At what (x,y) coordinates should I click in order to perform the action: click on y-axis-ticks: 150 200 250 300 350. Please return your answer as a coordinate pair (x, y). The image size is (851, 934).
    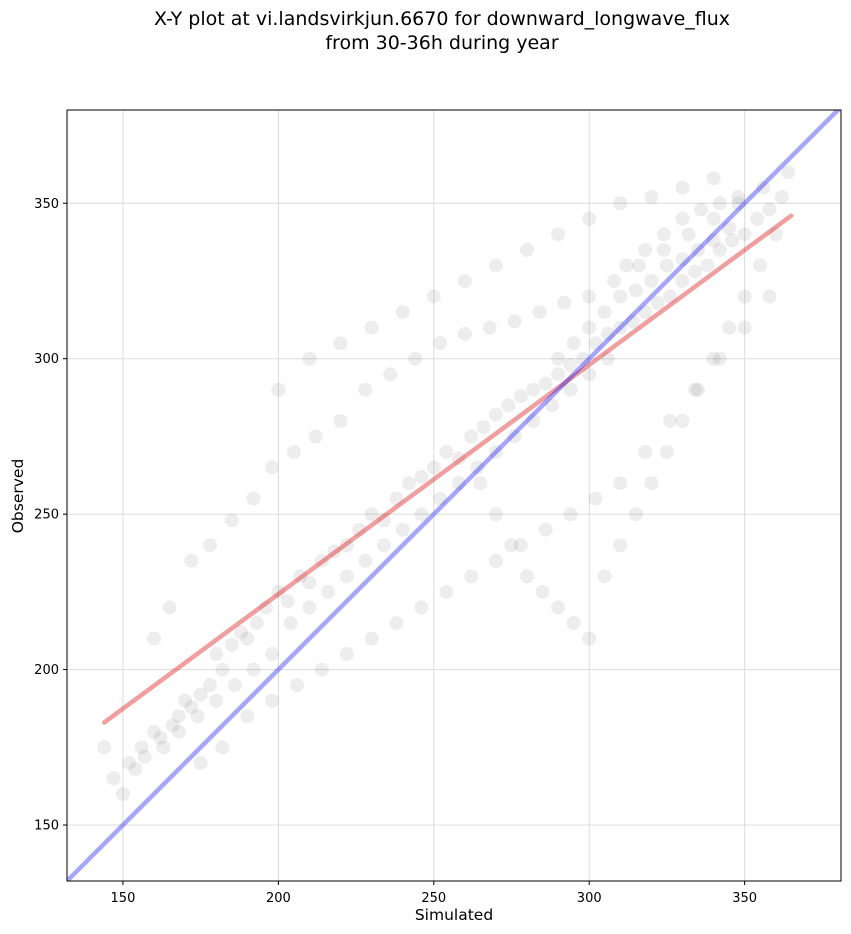
    Looking at the image, I should click on (50, 515).